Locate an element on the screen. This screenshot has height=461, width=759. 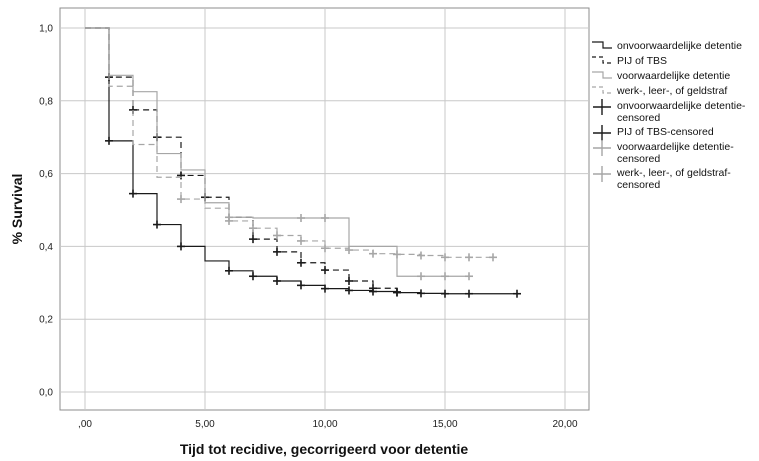
legend-censored-item-2: PIJ of TBS-censored is located at coordinates (653, 133).